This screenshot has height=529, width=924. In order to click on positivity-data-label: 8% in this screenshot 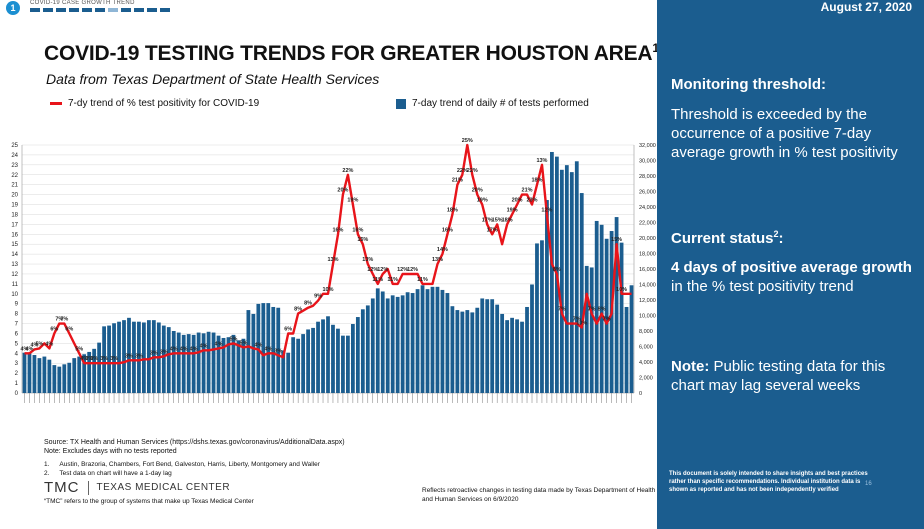, I will do `click(602, 310)`.